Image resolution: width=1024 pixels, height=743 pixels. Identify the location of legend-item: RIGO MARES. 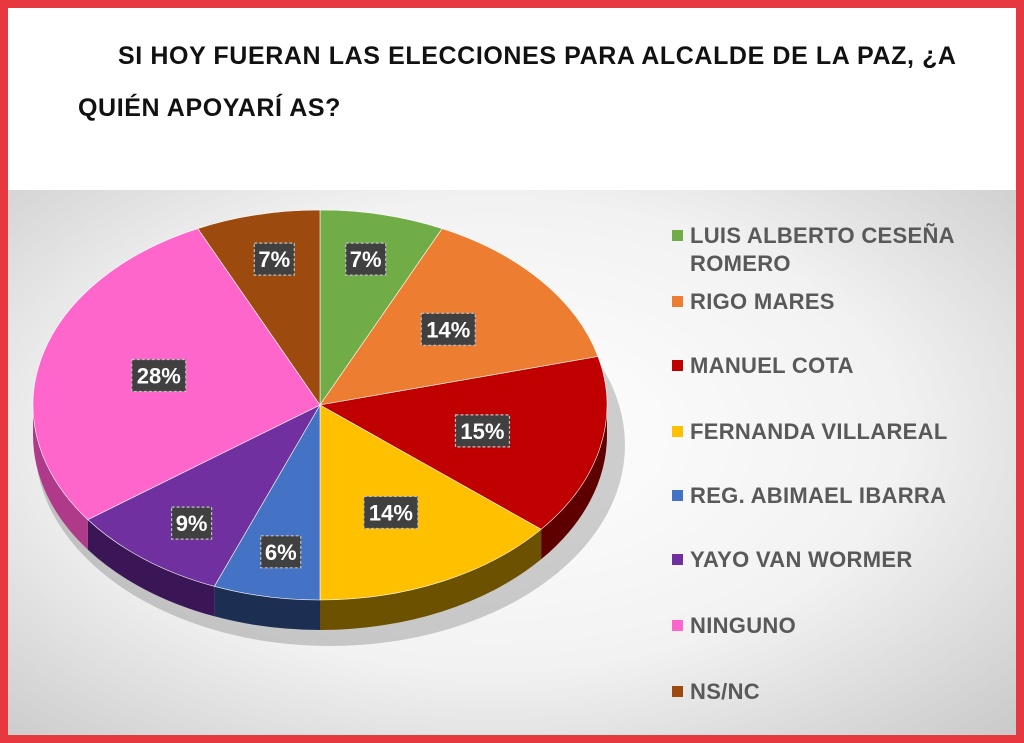
(831, 302).